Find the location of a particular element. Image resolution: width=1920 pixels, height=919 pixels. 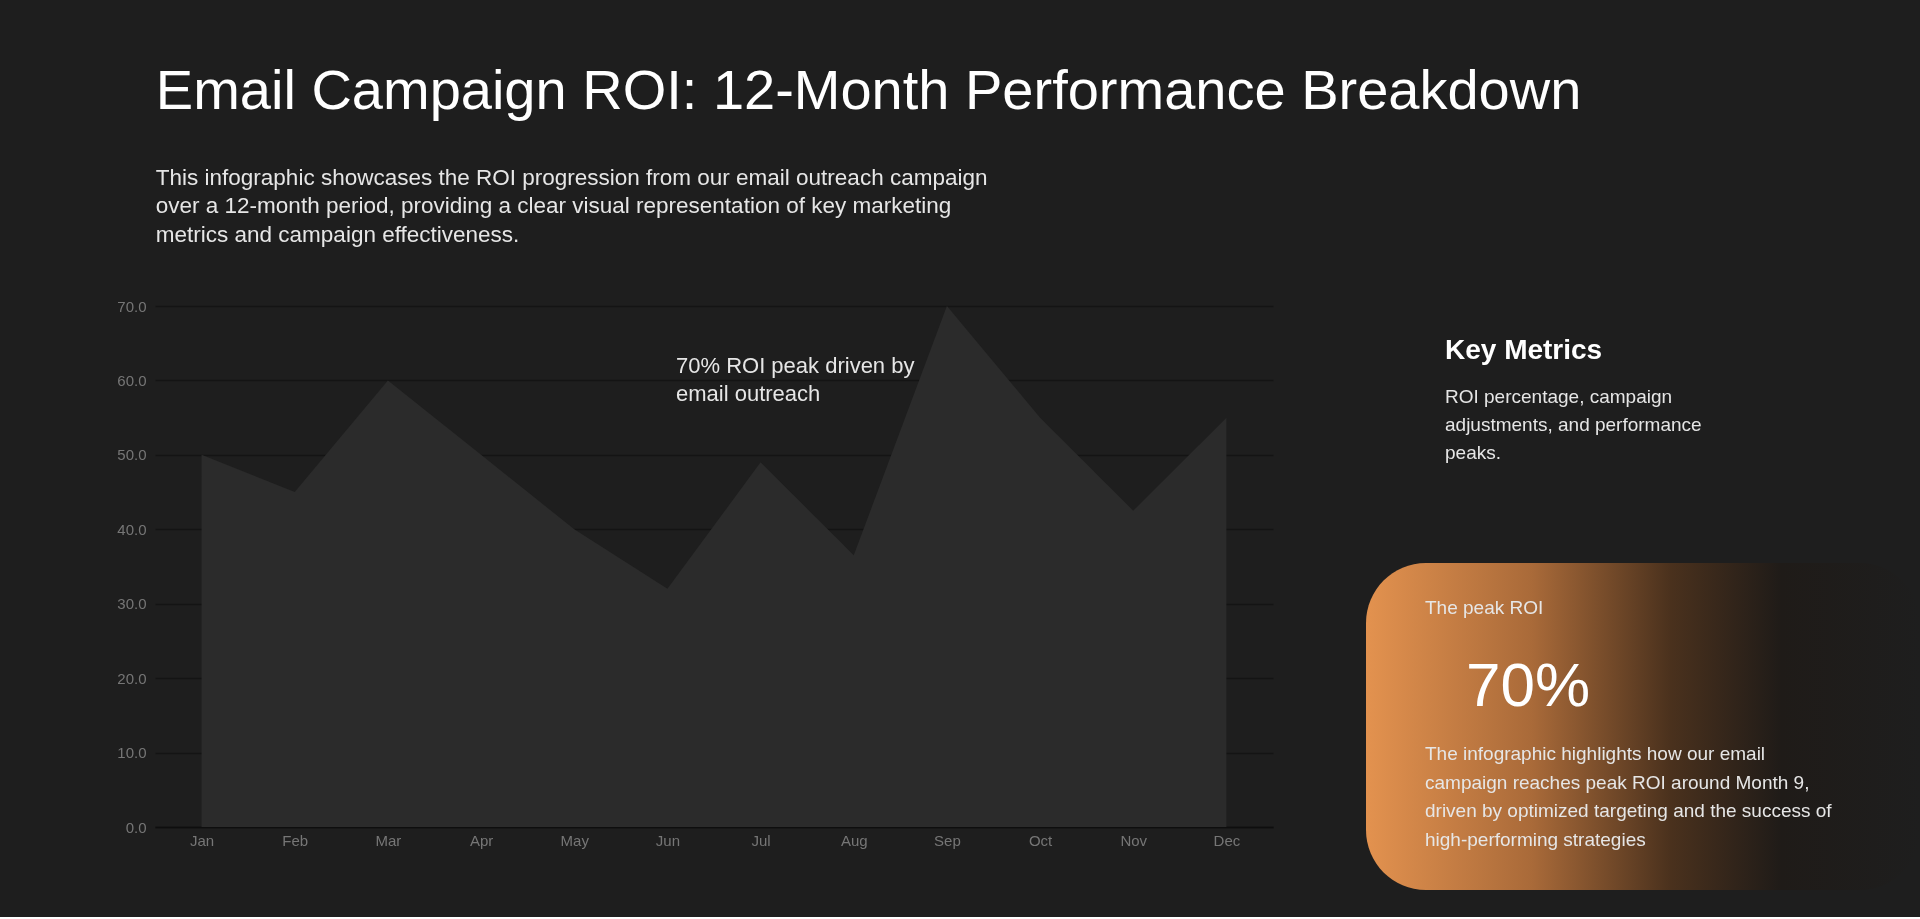

x-tick-label: Jun is located at coordinates (668, 840).